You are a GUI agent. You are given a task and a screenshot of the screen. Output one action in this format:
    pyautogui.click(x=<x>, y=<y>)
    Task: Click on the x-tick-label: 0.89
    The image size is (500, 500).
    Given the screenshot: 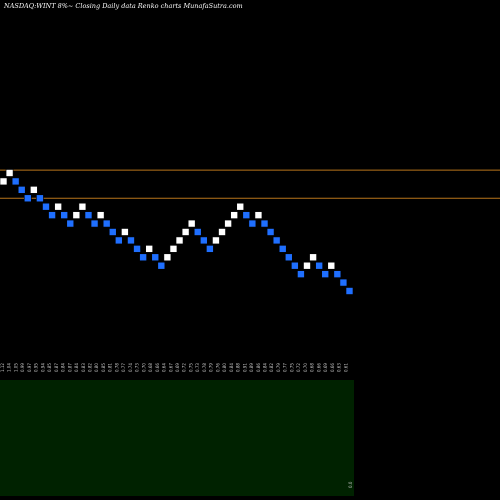 What is the action you would take?
    pyautogui.click(x=251, y=367)
    